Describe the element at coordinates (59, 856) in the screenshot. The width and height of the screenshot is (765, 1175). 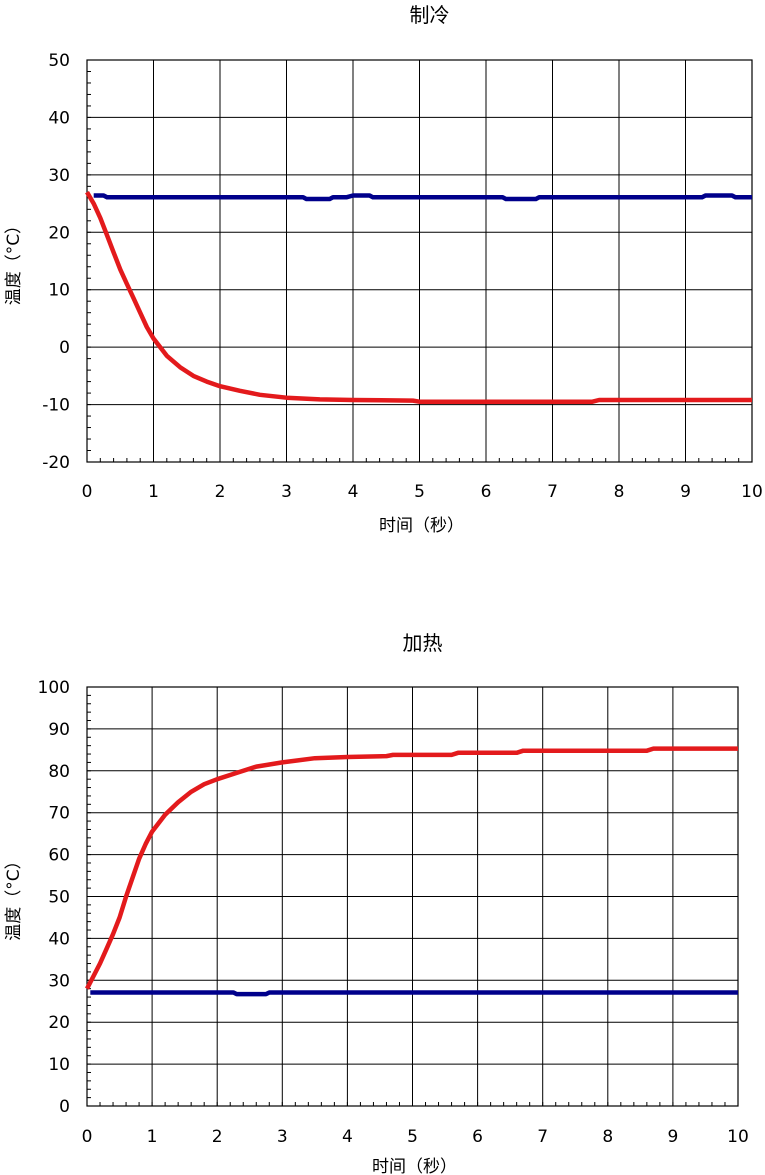
I see `y-tick-label: 60` at that location.